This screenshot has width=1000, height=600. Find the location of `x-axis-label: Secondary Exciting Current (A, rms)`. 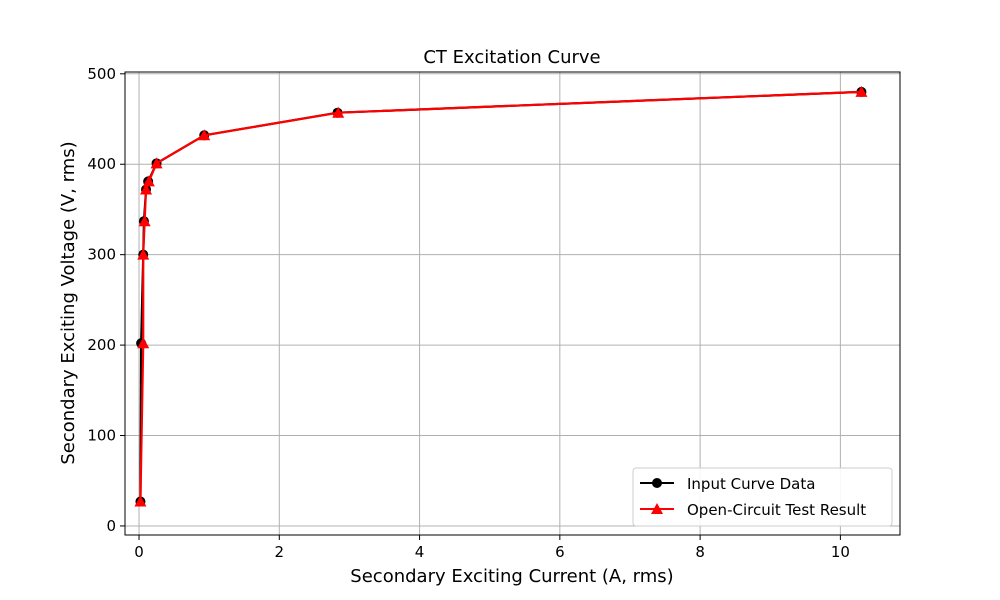

x-axis-label: Secondary Exciting Current (A, rms) is located at coordinates (511, 576).